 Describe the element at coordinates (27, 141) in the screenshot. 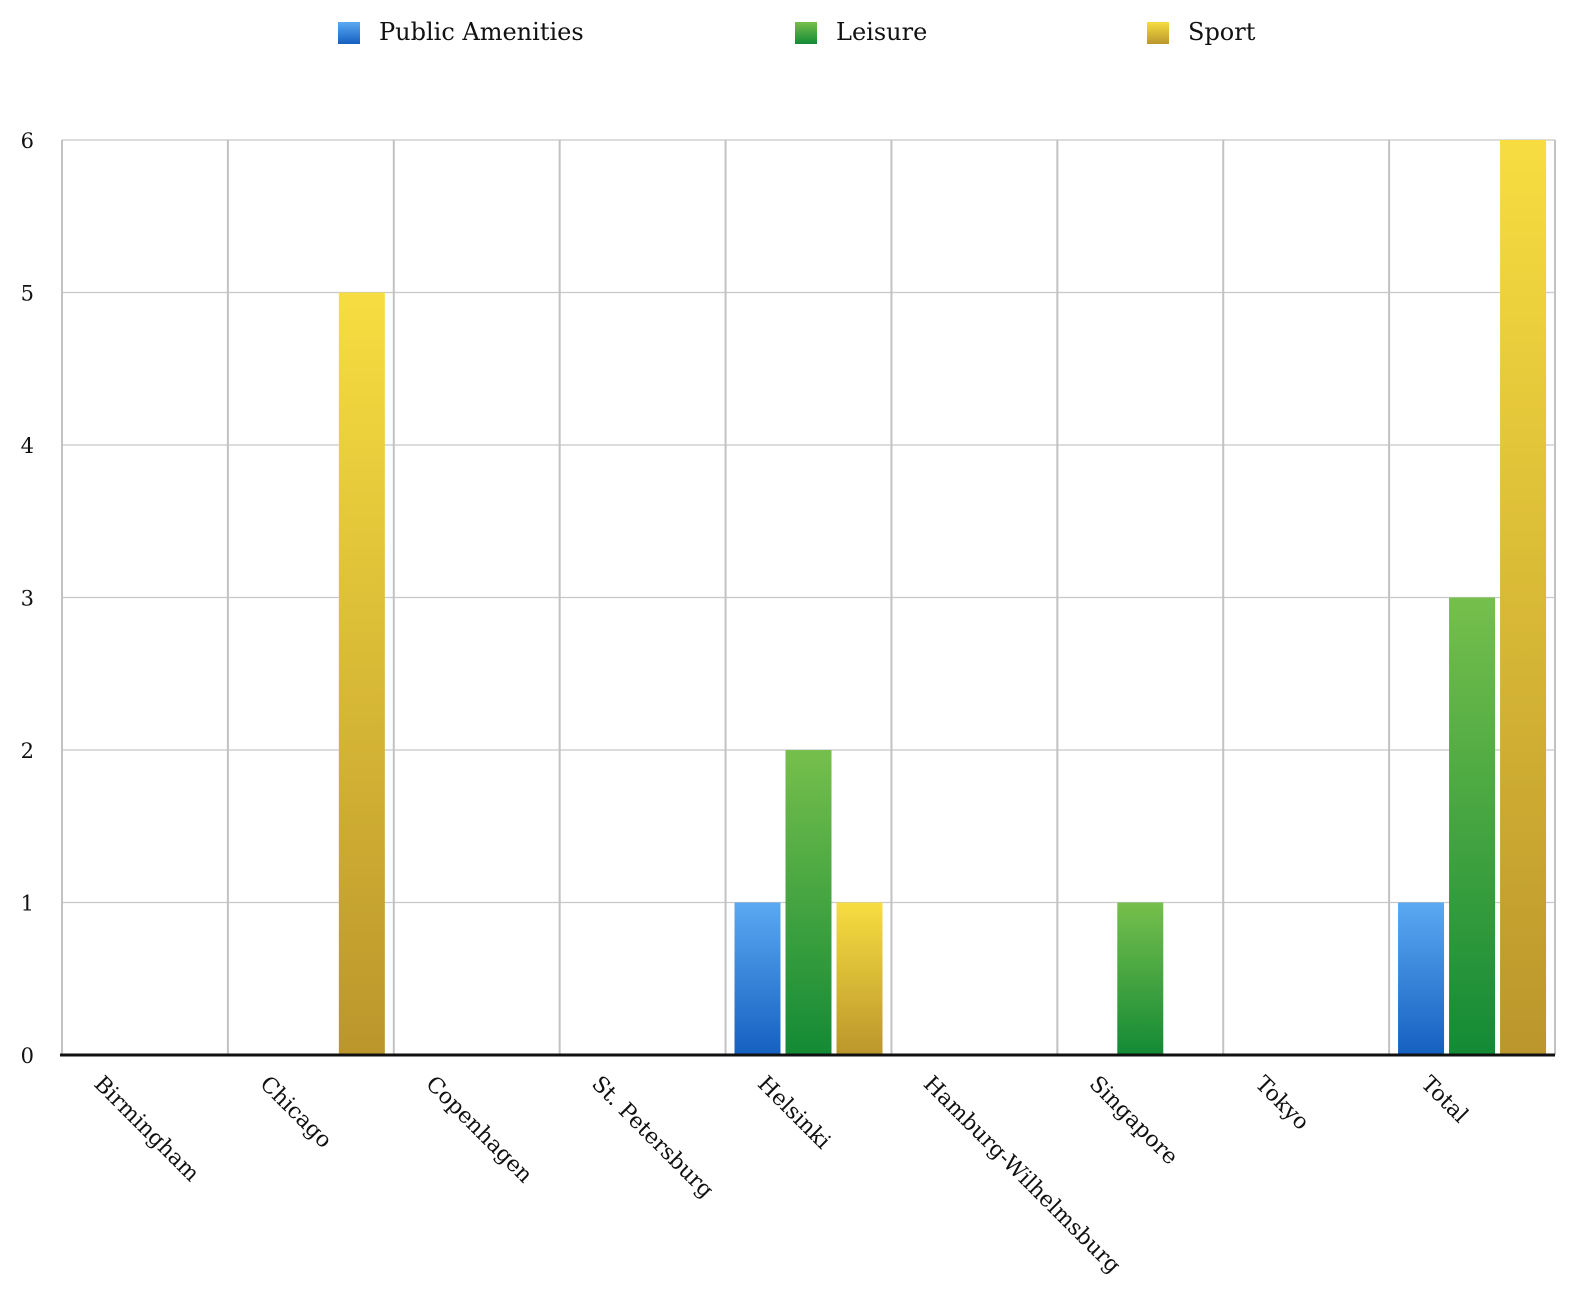

I see `y-tick-label: 6` at that location.